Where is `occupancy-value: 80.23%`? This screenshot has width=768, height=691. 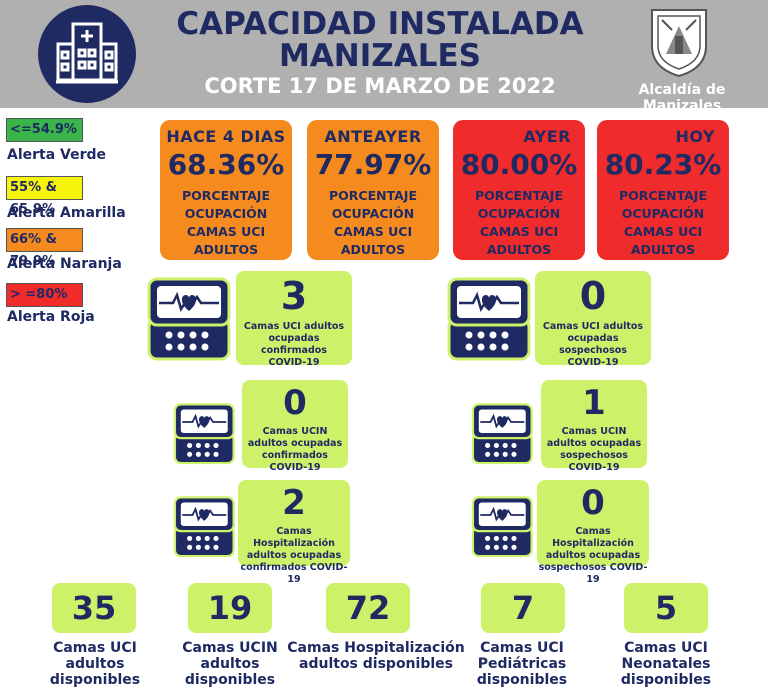
occupancy-value: 80.23% is located at coordinates (663, 164).